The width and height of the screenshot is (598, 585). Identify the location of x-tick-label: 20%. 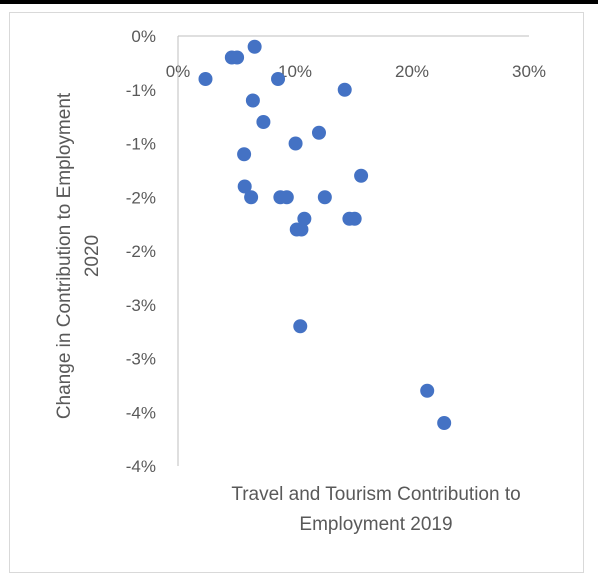
(412, 71).